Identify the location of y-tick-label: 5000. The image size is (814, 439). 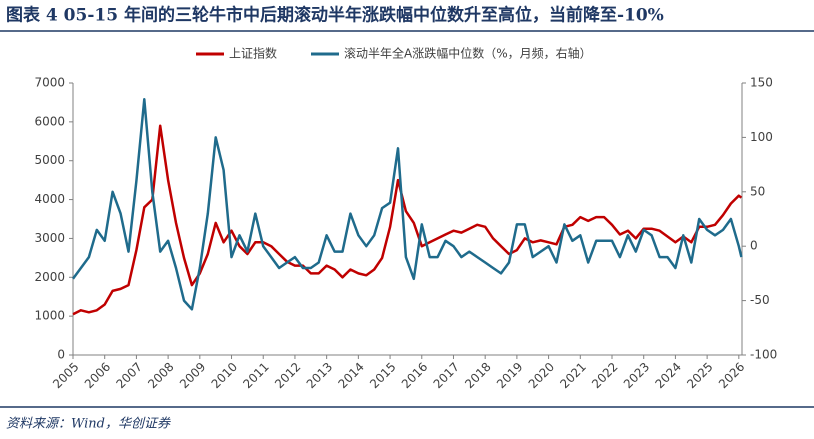
(49, 160).